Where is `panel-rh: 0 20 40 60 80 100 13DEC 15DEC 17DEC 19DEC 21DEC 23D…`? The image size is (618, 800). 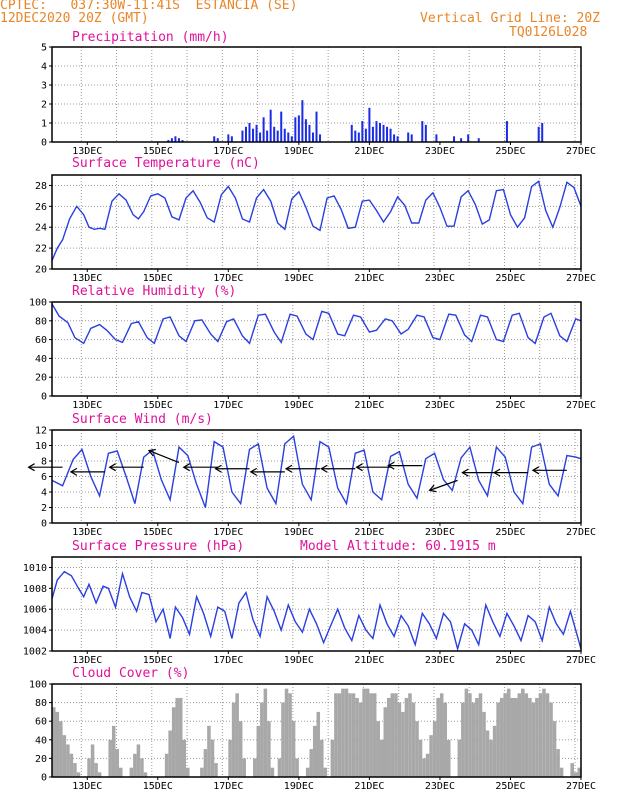 panel-rh: 0 20 40 60 80 100 13DEC 15DEC 17DEC 19DEC 21DEC 23D… is located at coordinates (312, 347).